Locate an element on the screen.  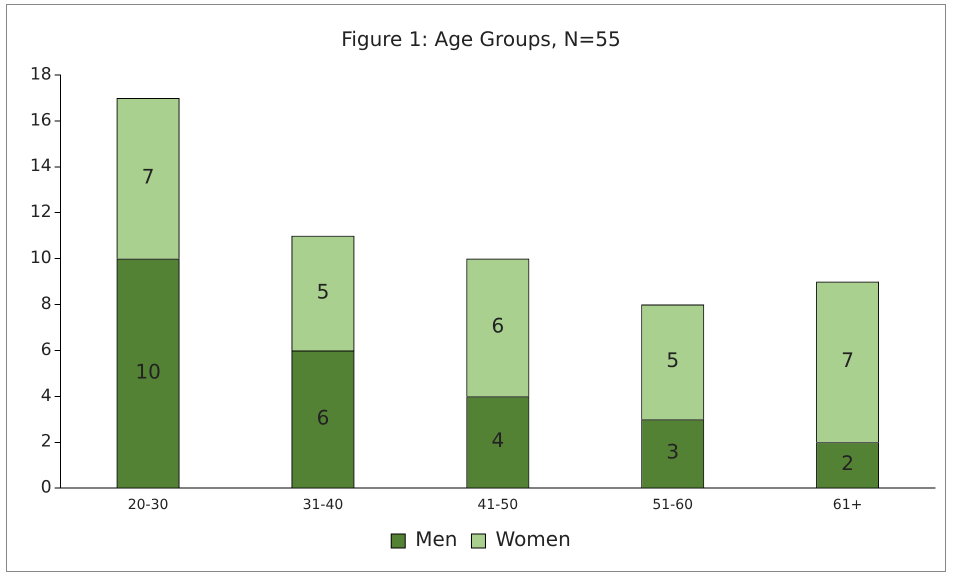
y-tick-label: 4 is located at coordinates (46, 396).